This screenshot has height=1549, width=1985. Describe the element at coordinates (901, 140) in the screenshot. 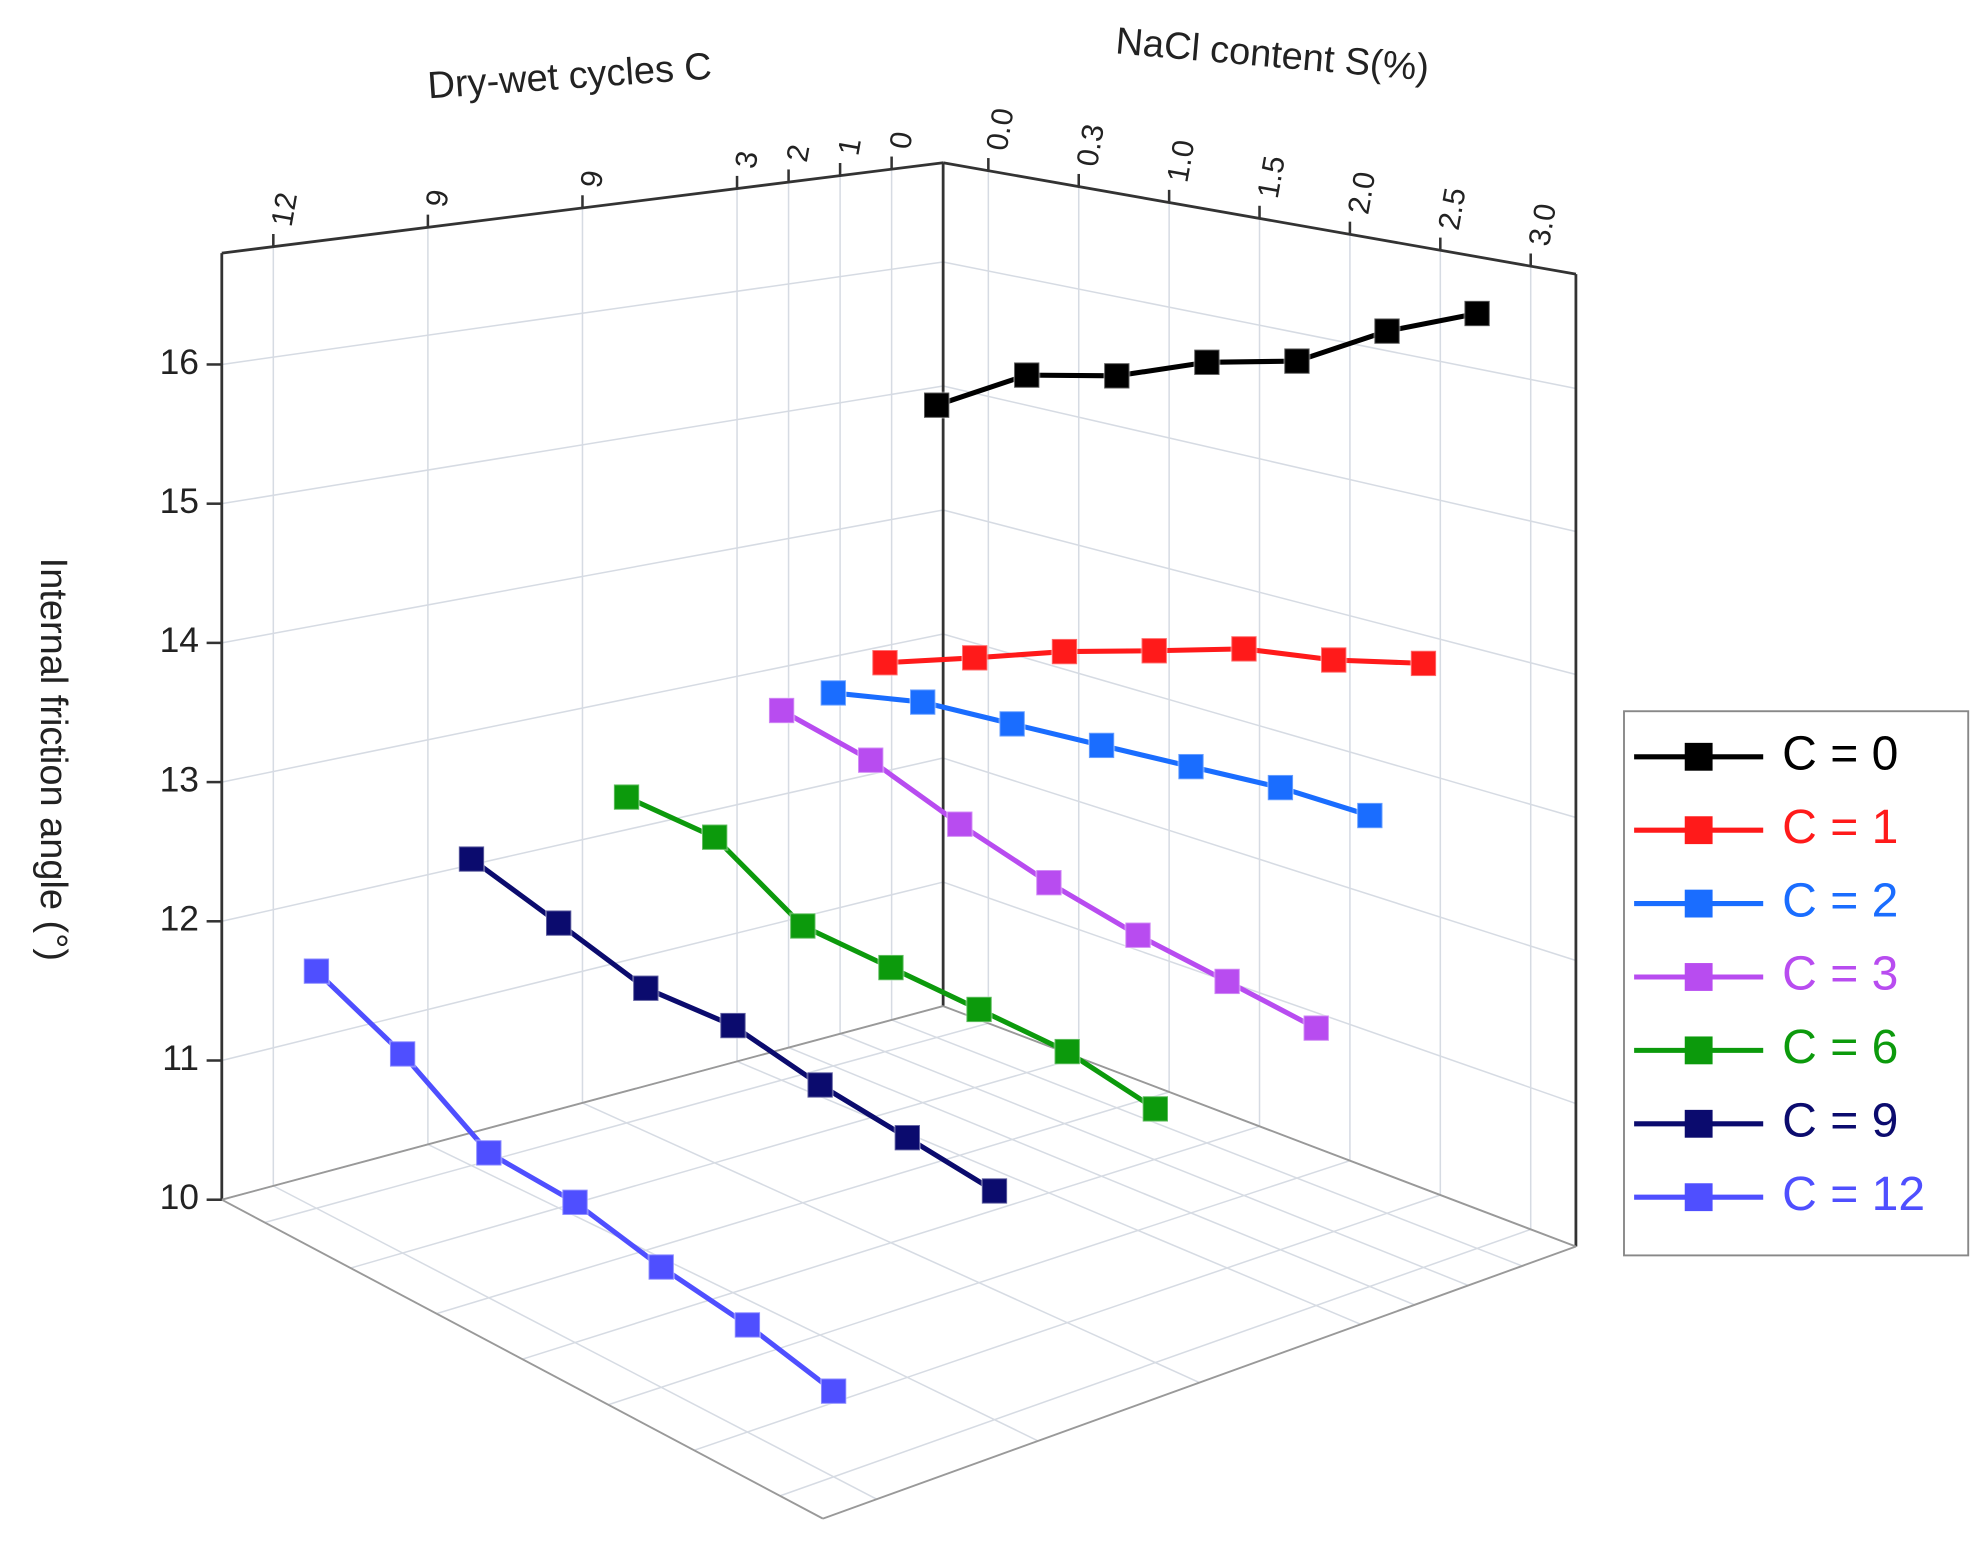

I see `z-tick-label: 0` at that location.